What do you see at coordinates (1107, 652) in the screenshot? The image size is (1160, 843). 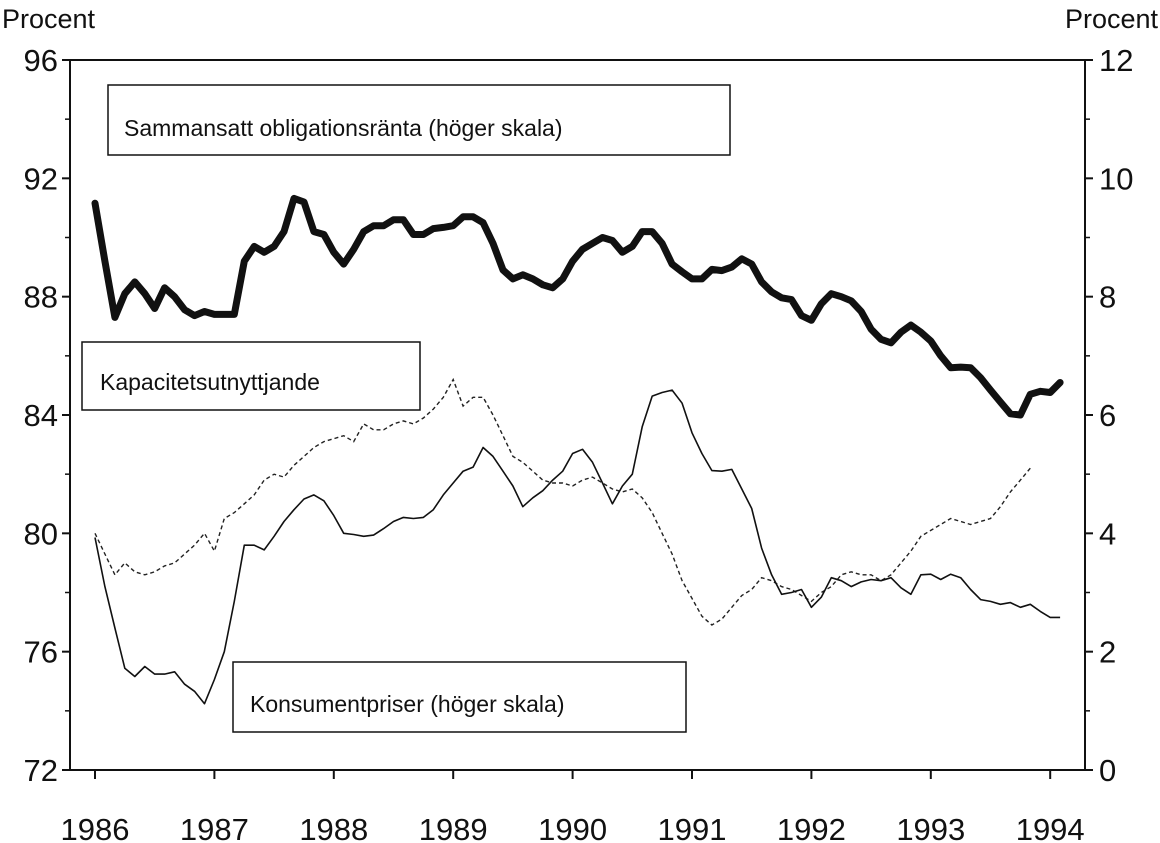 I see `right-axis-tick-label: 2` at bounding box center [1107, 652].